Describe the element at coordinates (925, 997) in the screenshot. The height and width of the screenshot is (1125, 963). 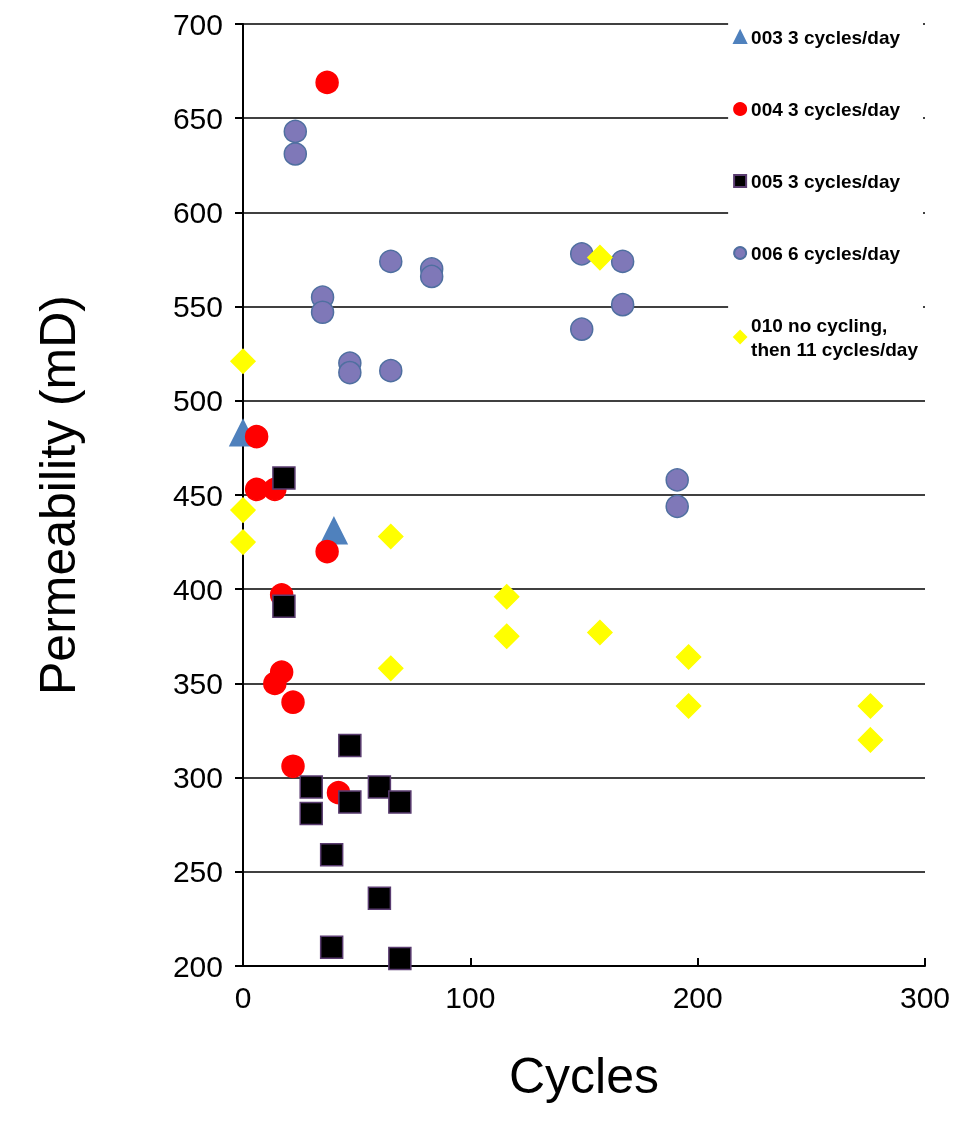
I see `x-tick-label: 300` at that location.